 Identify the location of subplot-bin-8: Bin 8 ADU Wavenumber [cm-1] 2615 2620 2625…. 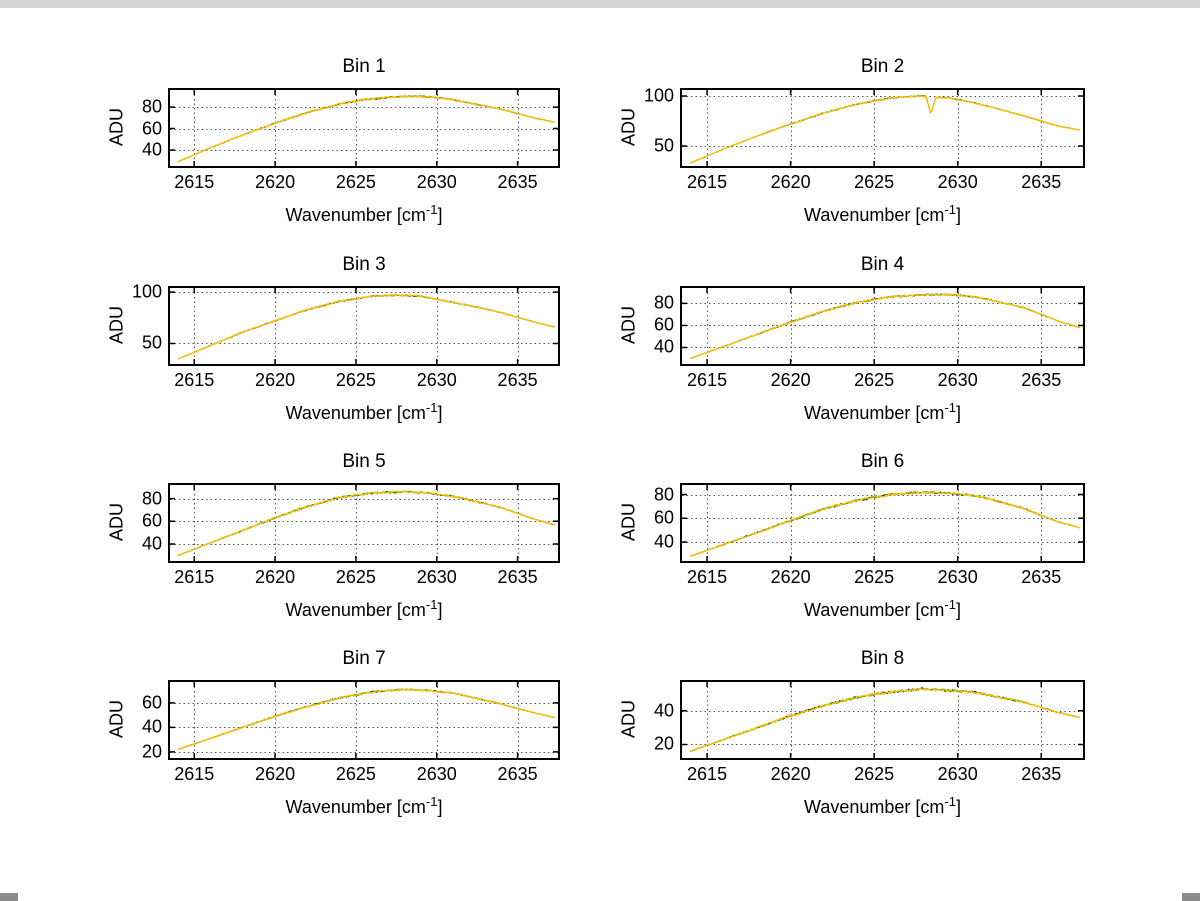
(852, 732).